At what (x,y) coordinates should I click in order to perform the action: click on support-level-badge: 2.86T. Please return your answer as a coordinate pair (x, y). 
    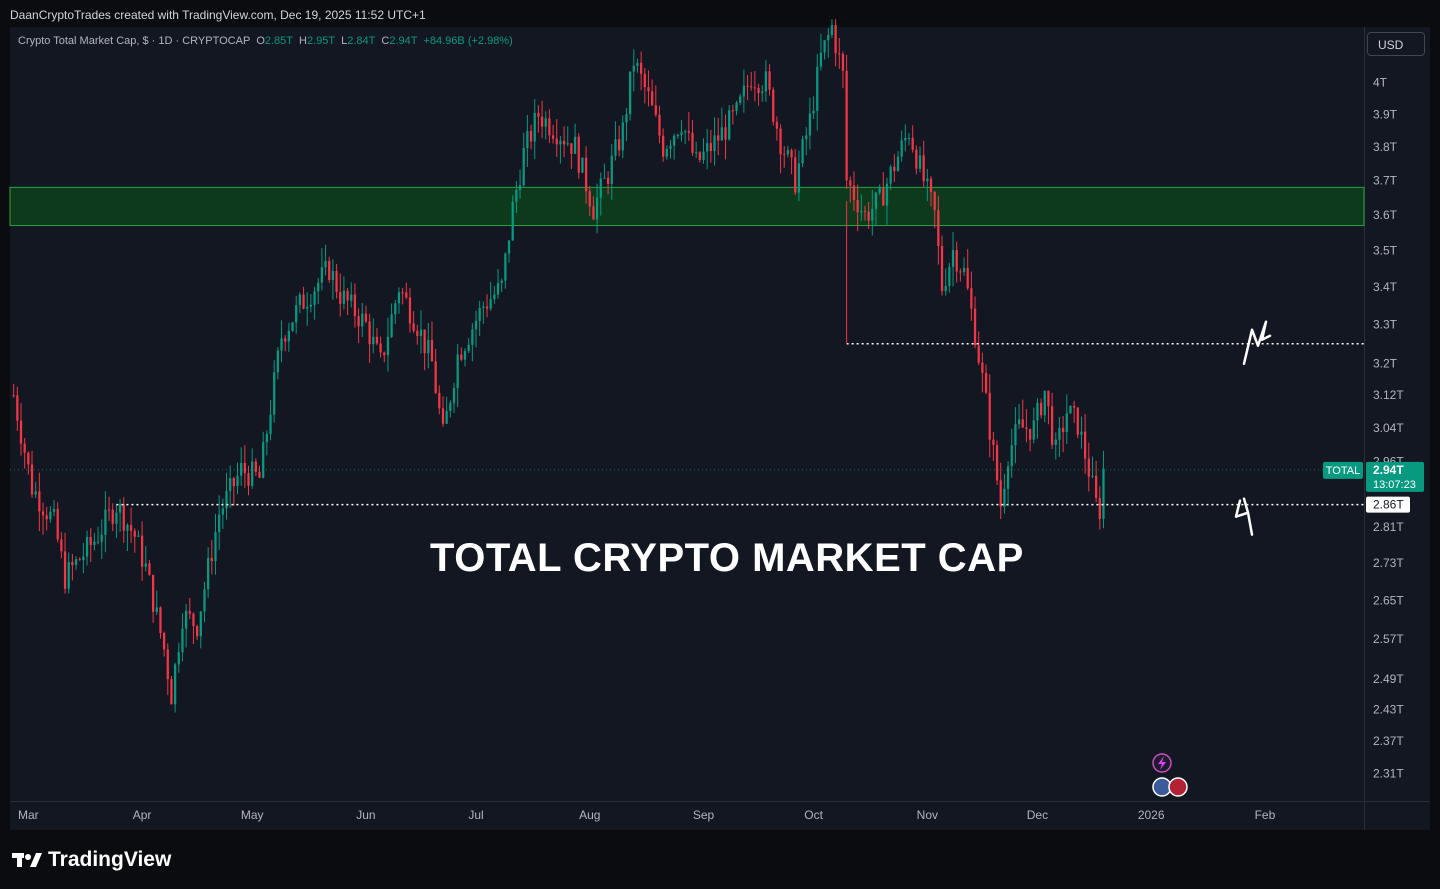
    Looking at the image, I should click on (1388, 504).